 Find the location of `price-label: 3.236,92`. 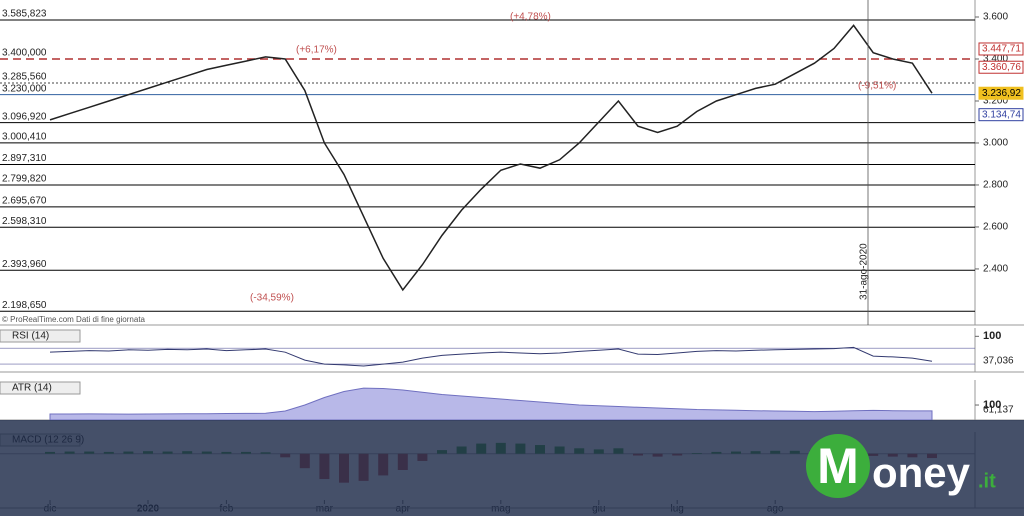

price-label: 3.236,92 is located at coordinates (1001, 93).